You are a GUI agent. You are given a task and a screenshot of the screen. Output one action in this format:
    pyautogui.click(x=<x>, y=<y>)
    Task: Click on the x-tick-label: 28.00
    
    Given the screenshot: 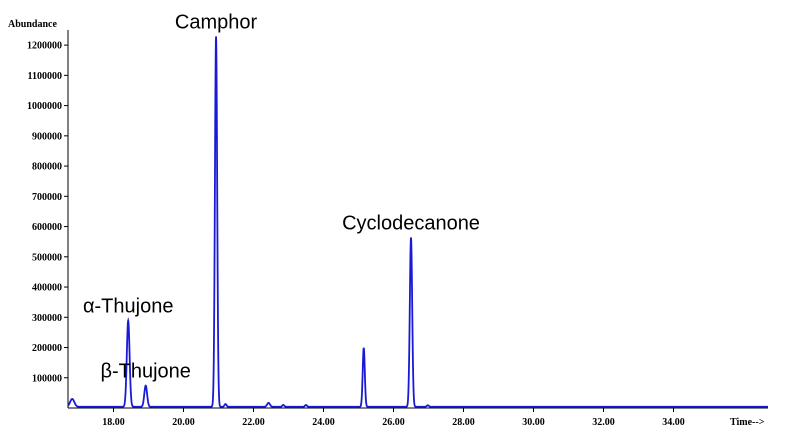 What is the action you would take?
    pyautogui.click(x=463, y=422)
    